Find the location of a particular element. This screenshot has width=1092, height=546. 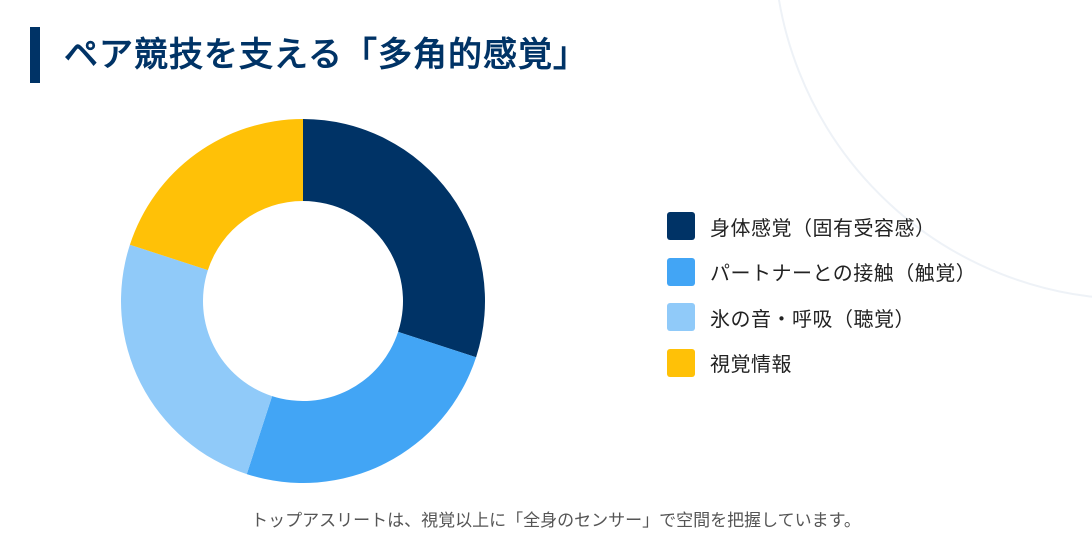

legend-label: パートナーとの接触（触覚） is located at coordinates (843, 273).